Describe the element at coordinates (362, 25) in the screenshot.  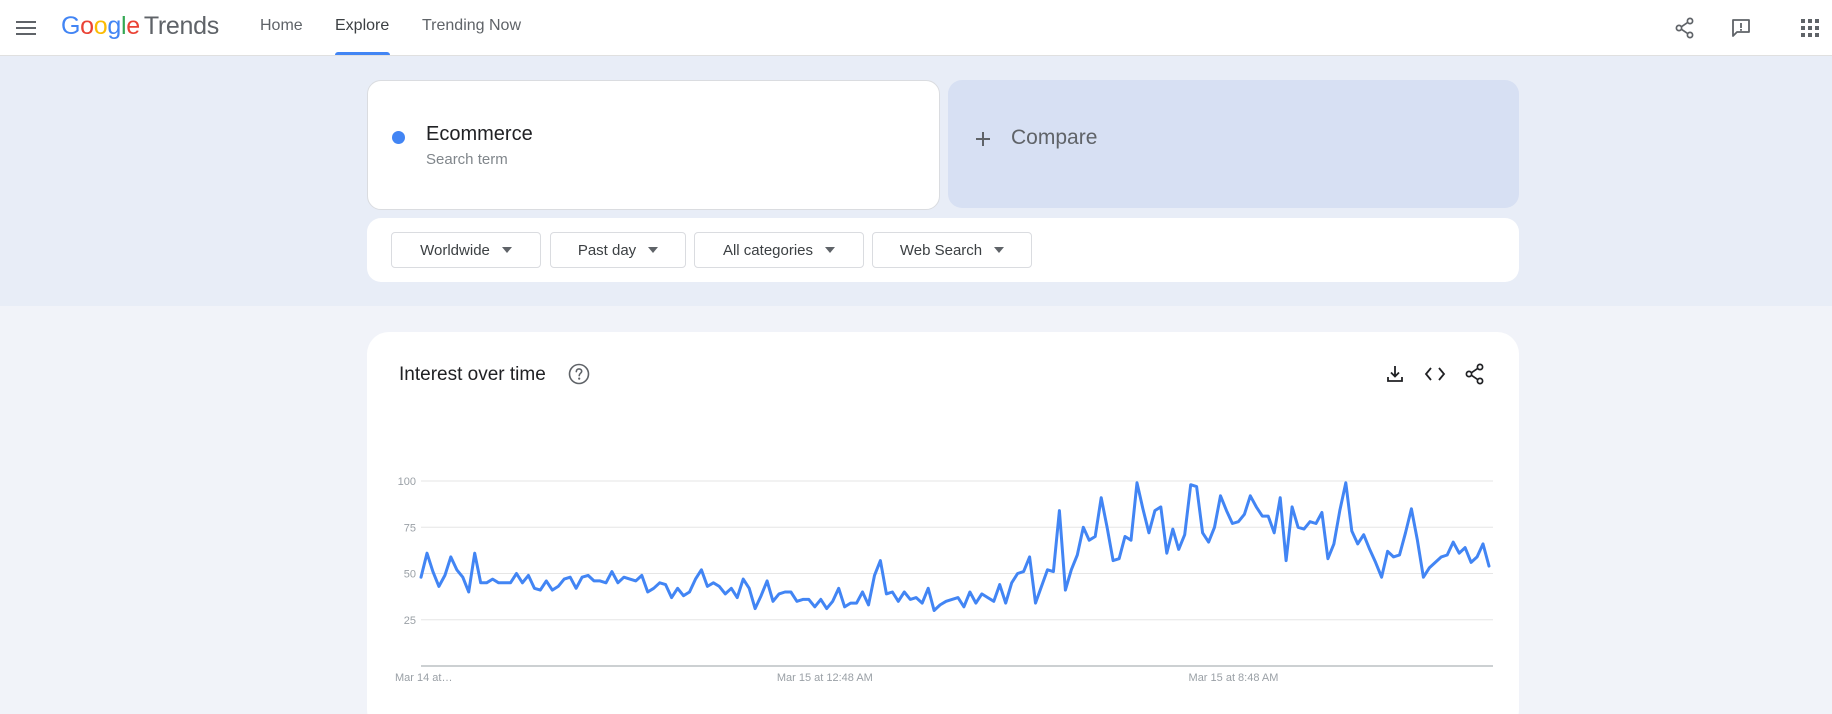
I see `tab-explore: Explore` at that location.